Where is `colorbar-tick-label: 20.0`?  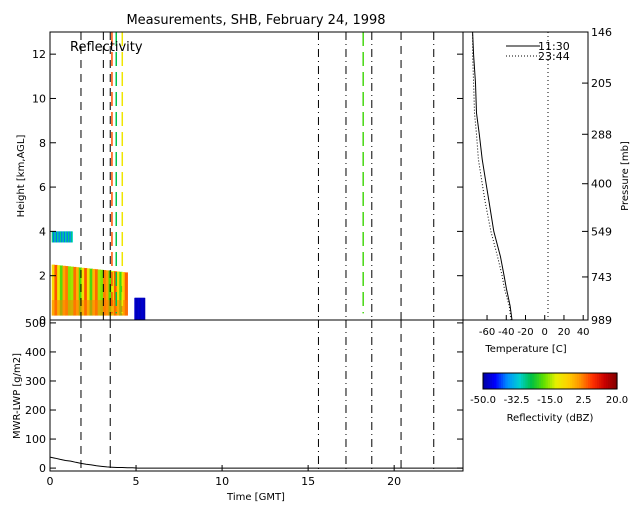
colorbar-tick-label: 20.0 is located at coordinates (617, 400).